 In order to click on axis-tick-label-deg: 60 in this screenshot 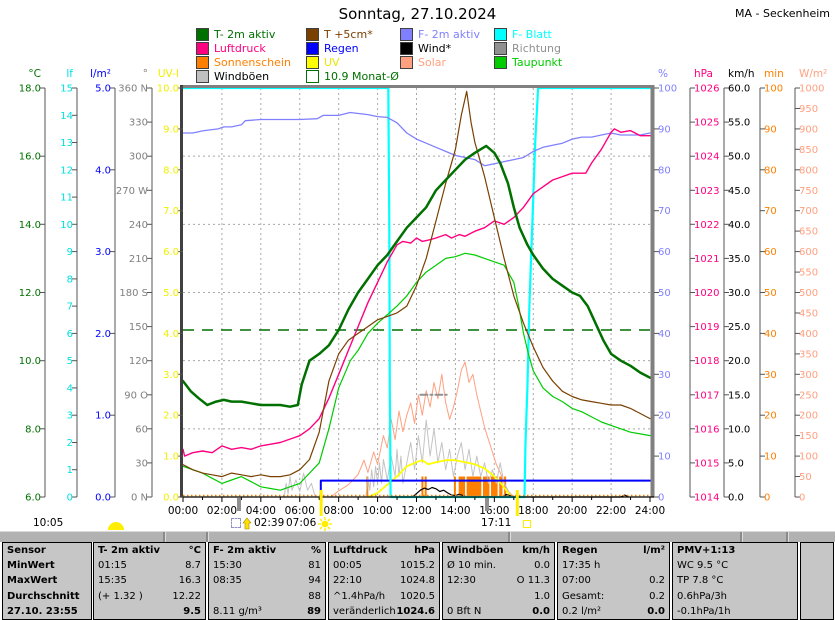, I will do `click(141, 429)`.